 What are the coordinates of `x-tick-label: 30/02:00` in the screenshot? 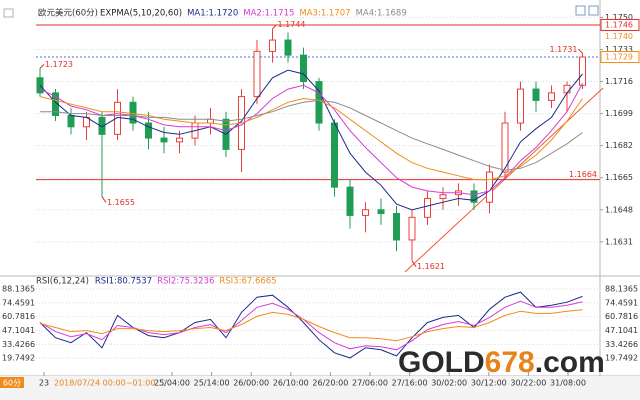 It's located at (449, 383).